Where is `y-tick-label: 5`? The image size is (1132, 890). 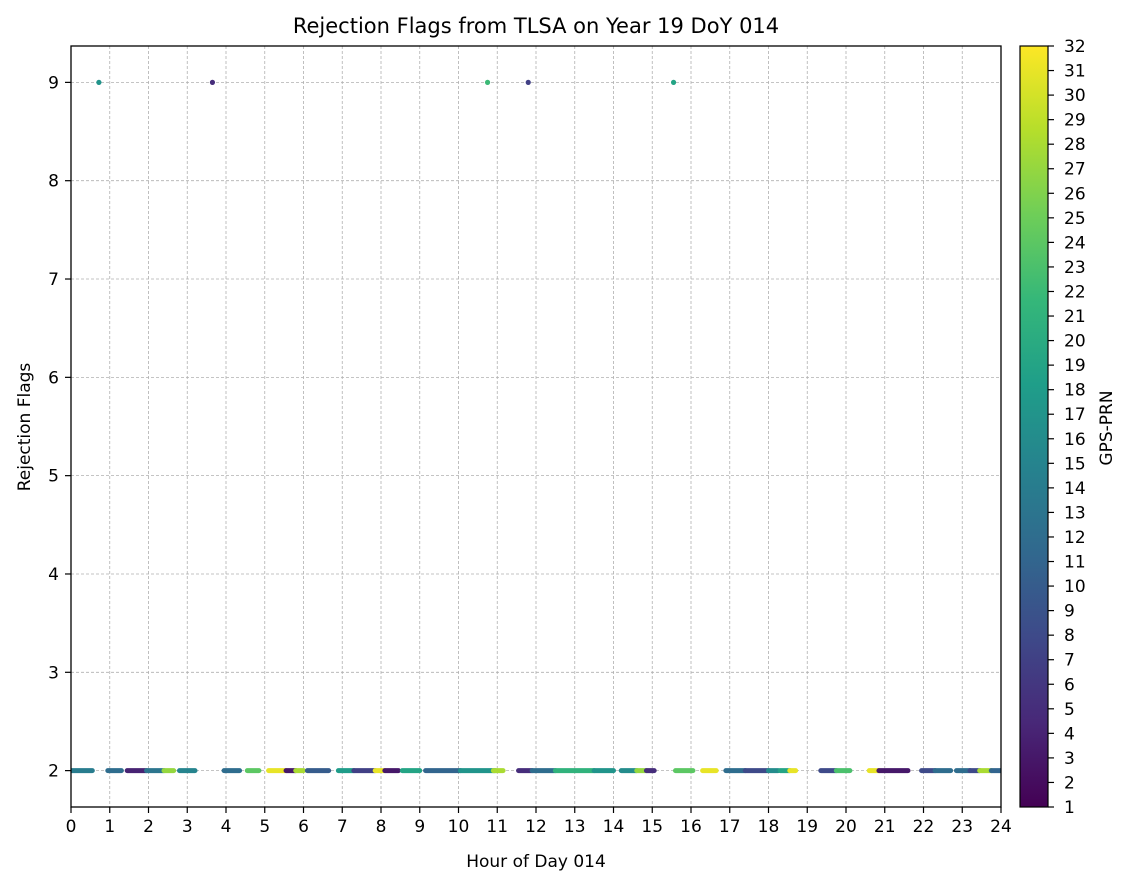 y-tick-label: 5 is located at coordinates (53, 477).